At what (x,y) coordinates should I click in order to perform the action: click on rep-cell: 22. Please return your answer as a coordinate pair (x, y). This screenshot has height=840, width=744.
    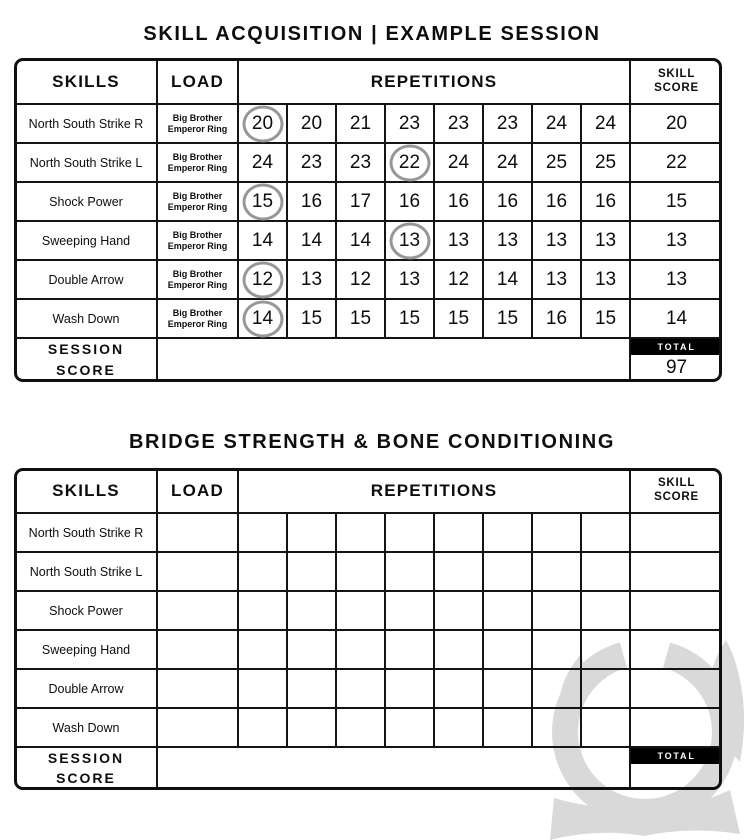
    Looking at the image, I should click on (409, 162).